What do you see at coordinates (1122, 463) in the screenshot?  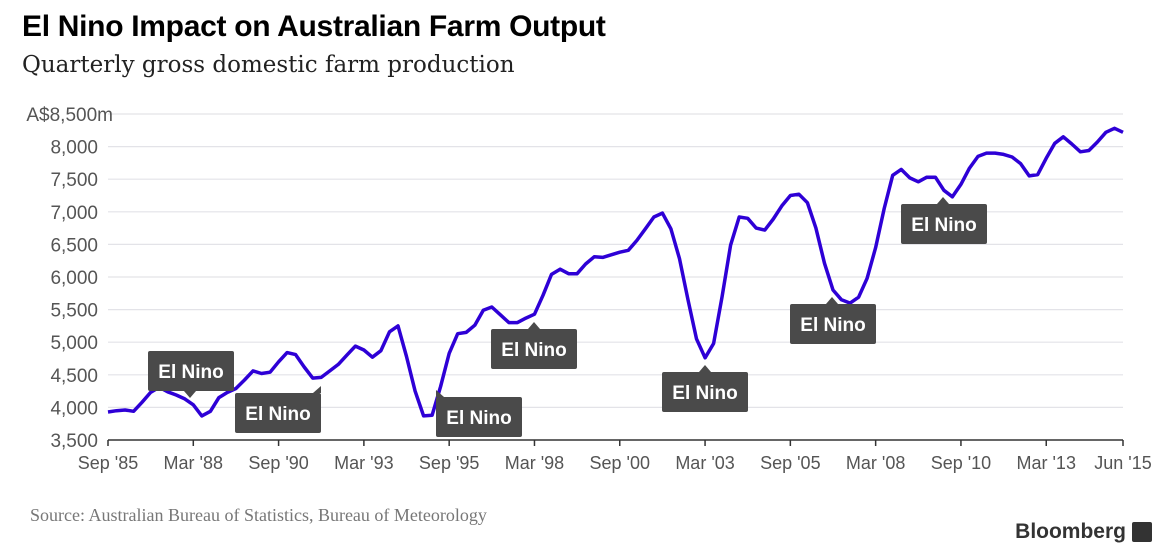 I see `x-tick-label: Jun '15` at bounding box center [1122, 463].